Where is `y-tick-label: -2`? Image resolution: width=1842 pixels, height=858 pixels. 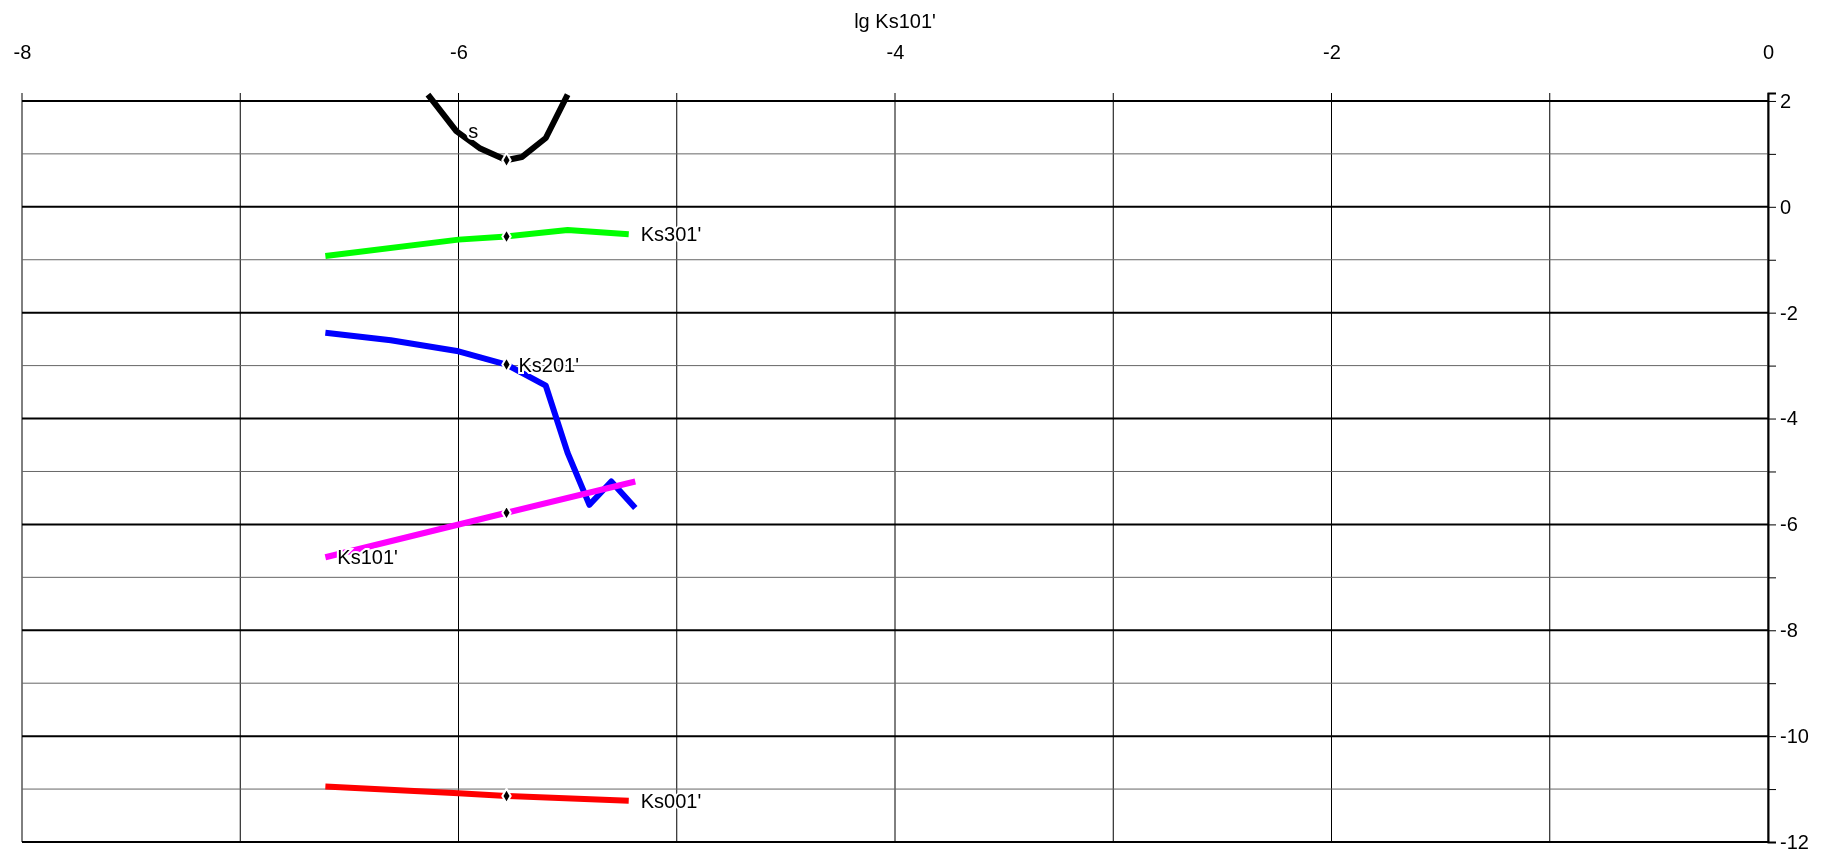
y-tick-label: -2 is located at coordinates (1789, 312).